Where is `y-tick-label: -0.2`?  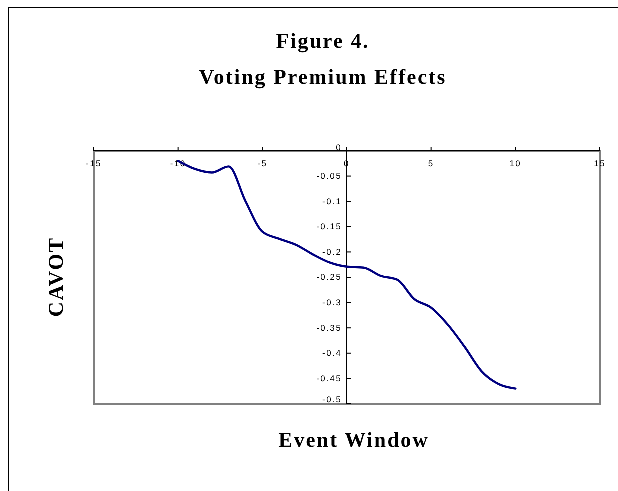 y-tick-label: -0.2 is located at coordinates (332, 251).